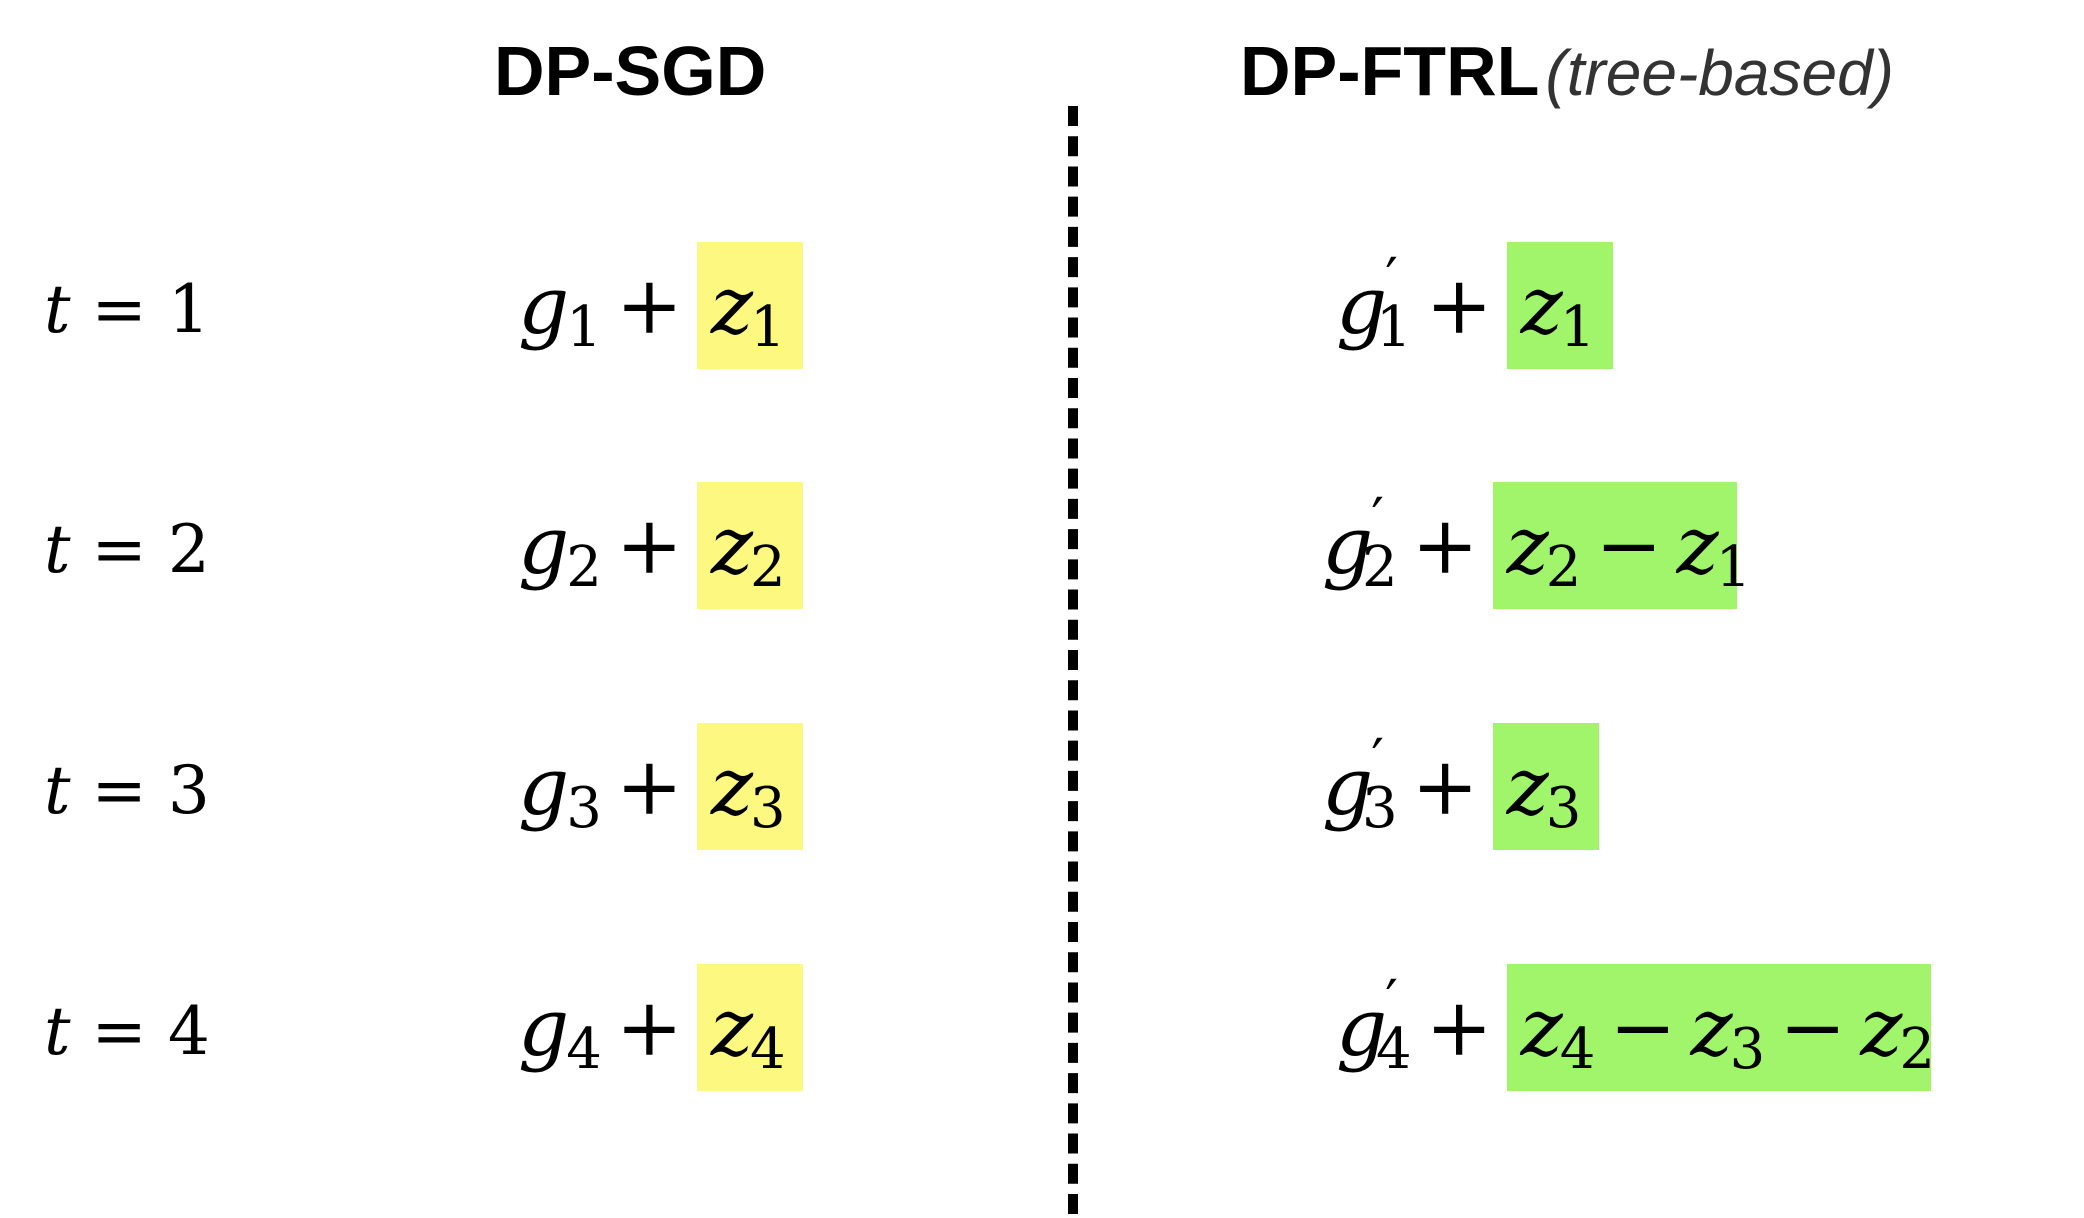 The width and height of the screenshot is (2084, 1218). I want to click on time-step-value: 3, so click(188, 790).